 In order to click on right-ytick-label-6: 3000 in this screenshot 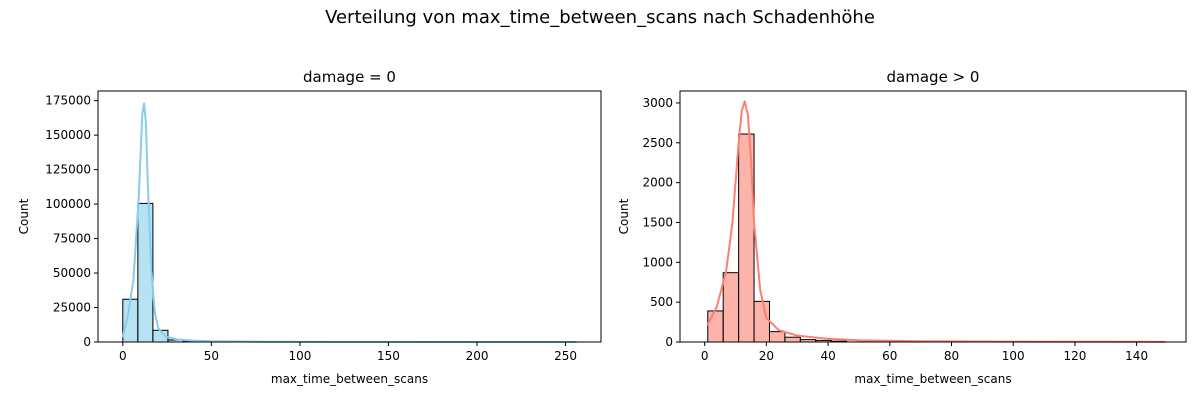, I will do `click(657, 103)`.